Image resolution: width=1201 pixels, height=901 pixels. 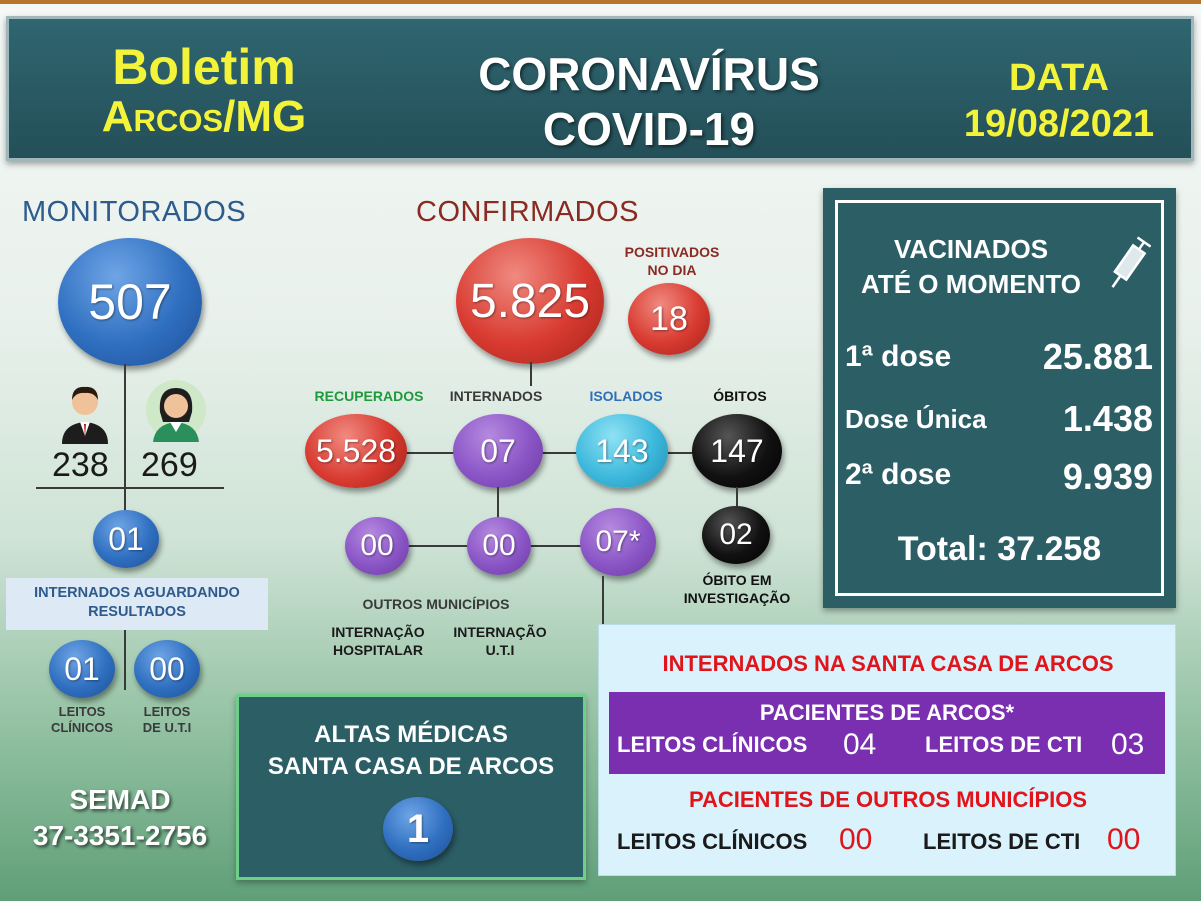 What do you see at coordinates (1124, 839) in the screenshot?
I see `outros-cti-value: 00` at bounding box center [1124, 839].